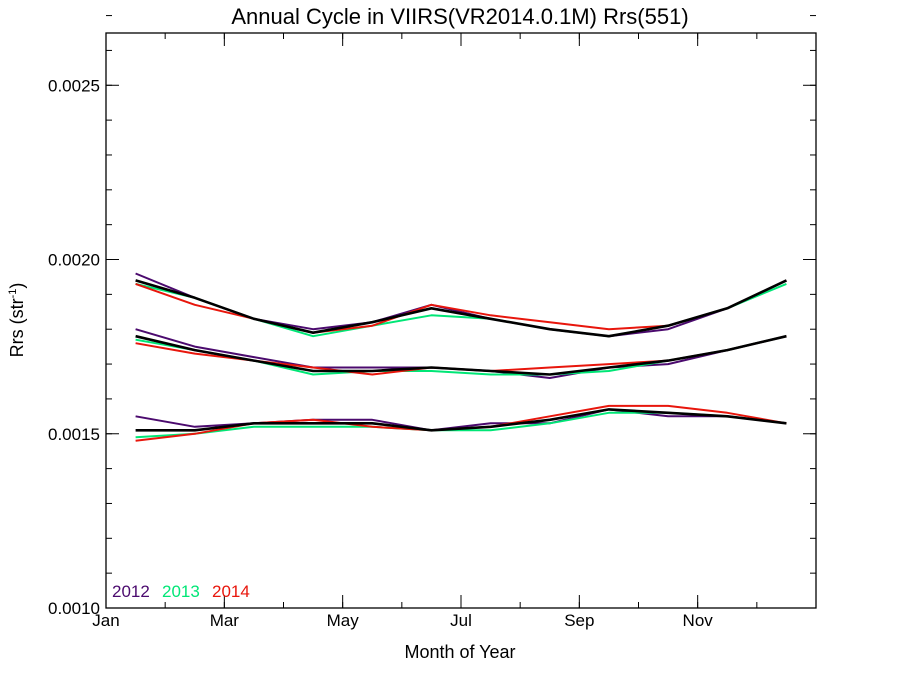 The width and height of the screenshot is (900, 675). Describe the element at coordinates (231, 591) in the screenshot. I see `legend-item-2014: 2014` at that location.